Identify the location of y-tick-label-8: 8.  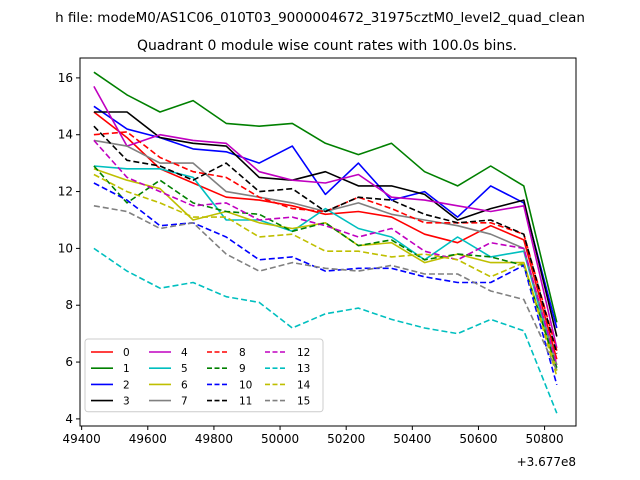
(69, 305).